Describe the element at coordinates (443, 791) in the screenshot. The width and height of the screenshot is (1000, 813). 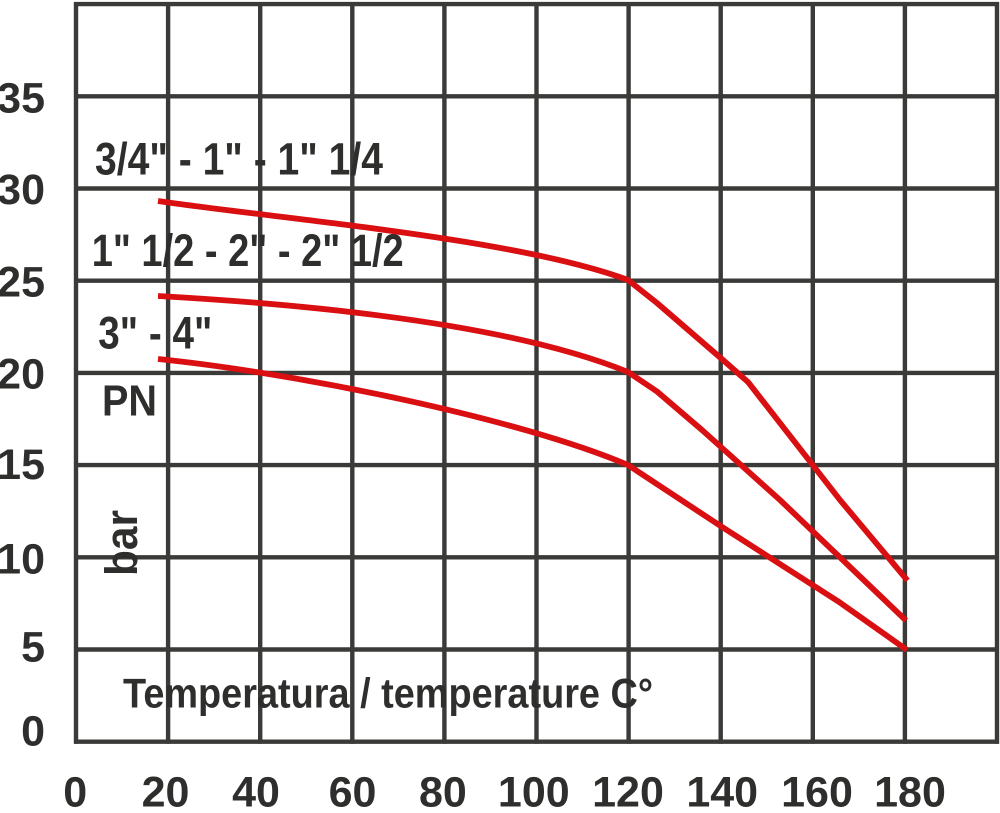
I see `svg-text: 80` at that location.